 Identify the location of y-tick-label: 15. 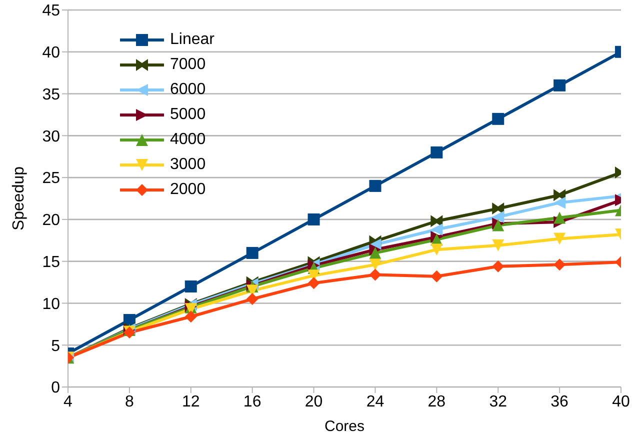
(51, 263).